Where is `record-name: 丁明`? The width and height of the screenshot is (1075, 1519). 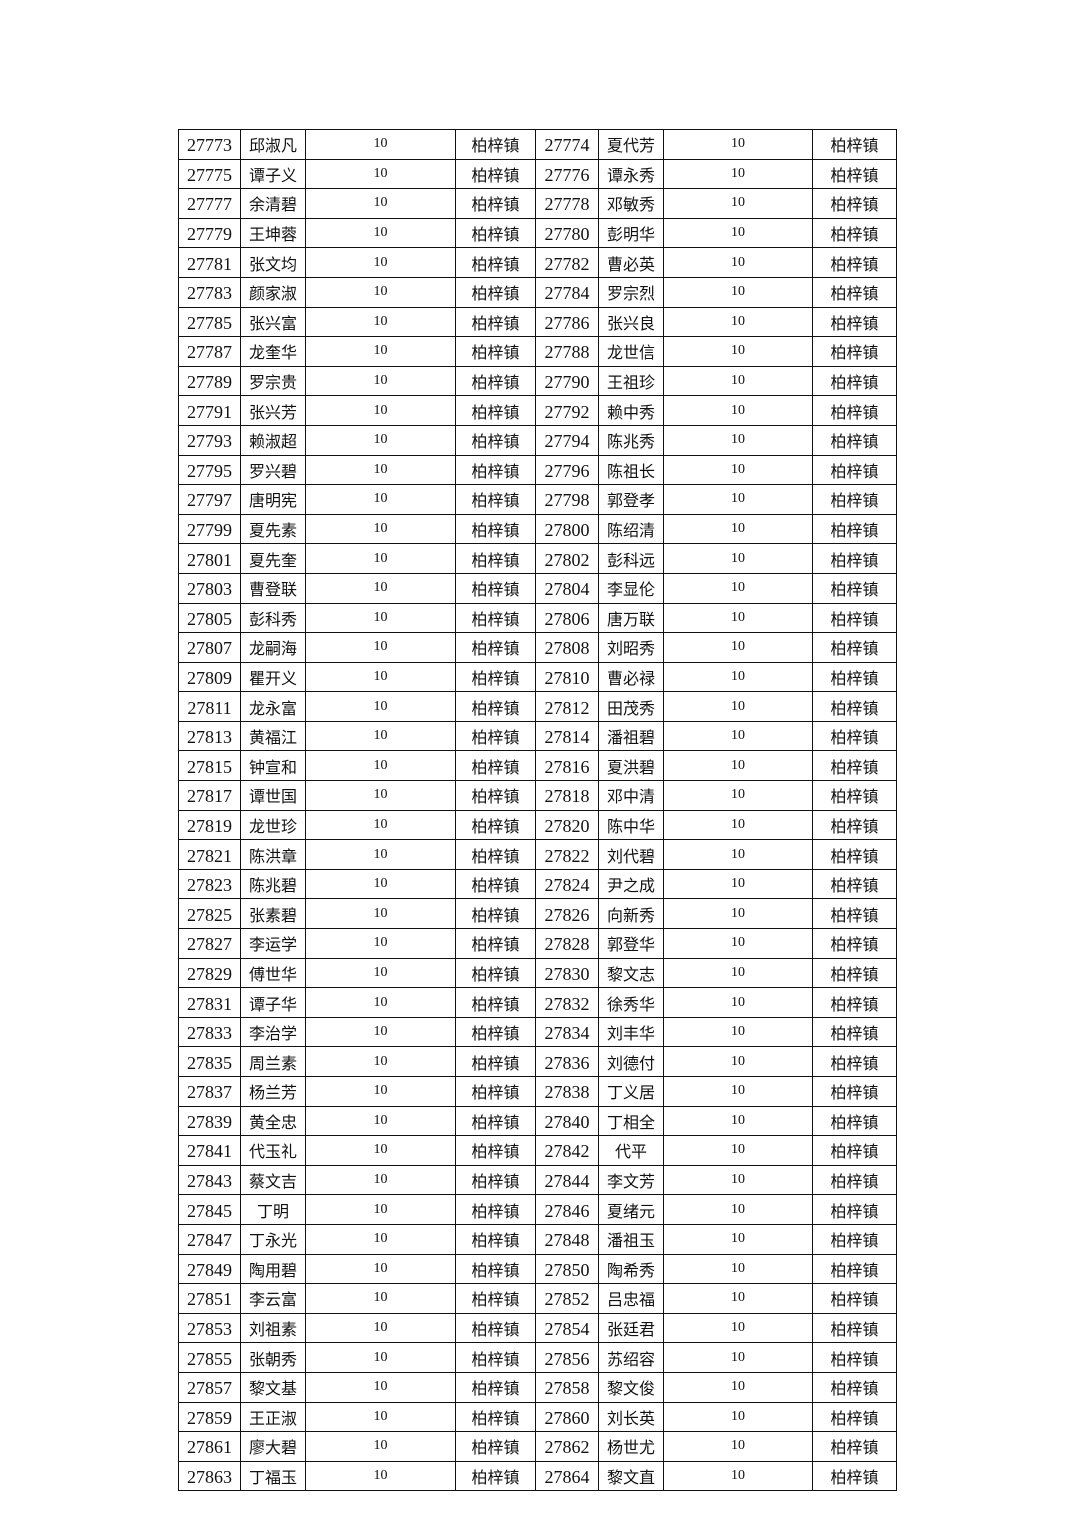
record-name: 丁明 is located at coordinates (273, 1209).